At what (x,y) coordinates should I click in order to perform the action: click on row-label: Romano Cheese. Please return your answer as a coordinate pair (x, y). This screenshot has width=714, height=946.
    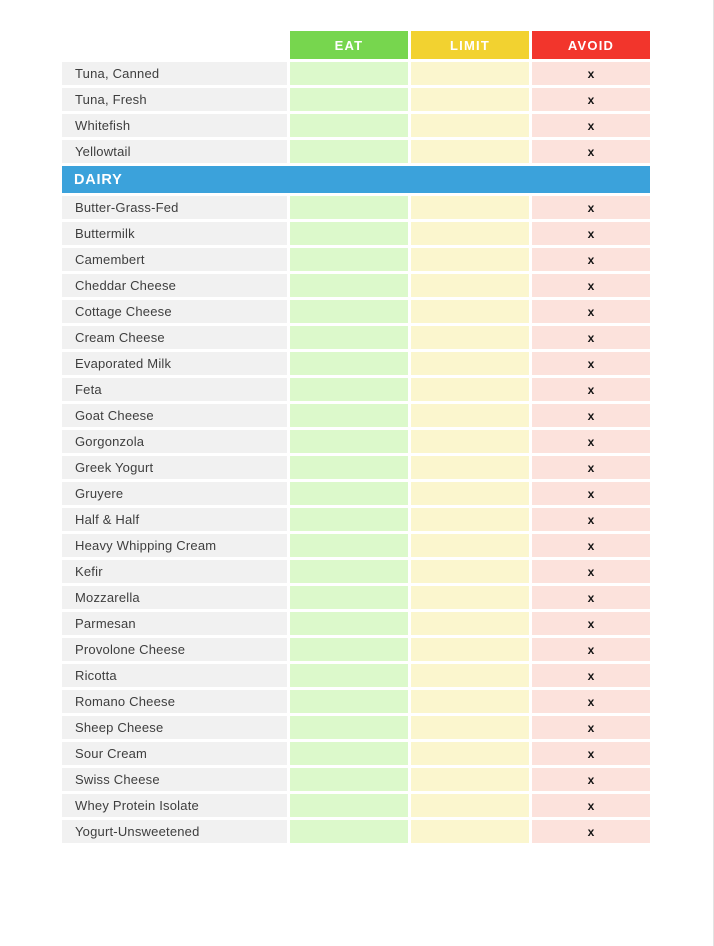
    Looking at the image, I should click on (174, 701).